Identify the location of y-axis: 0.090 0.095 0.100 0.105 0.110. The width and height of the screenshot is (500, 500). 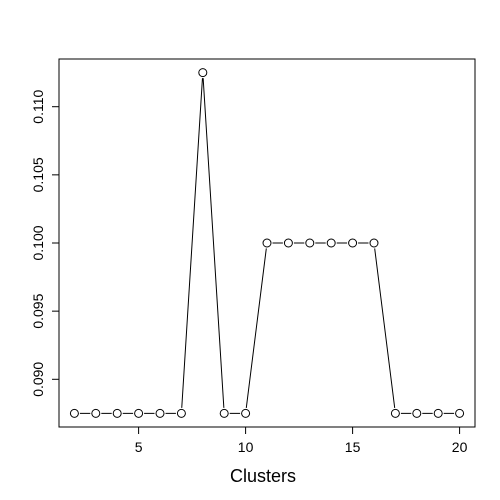
(45, 243).